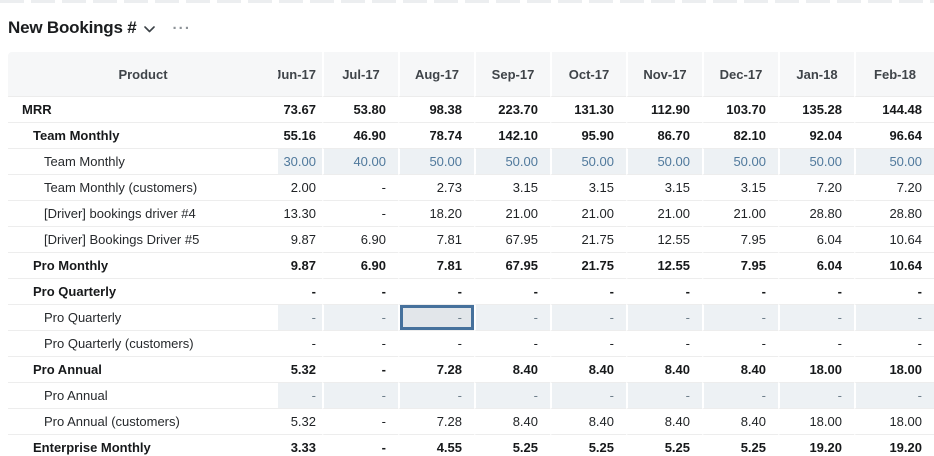 The width and height of the screenshot is (934, 456). What do you see at coordinates (436, 110) in the screenshot?
I see `value-cell: 98.38` at bounding box center [436, 110].